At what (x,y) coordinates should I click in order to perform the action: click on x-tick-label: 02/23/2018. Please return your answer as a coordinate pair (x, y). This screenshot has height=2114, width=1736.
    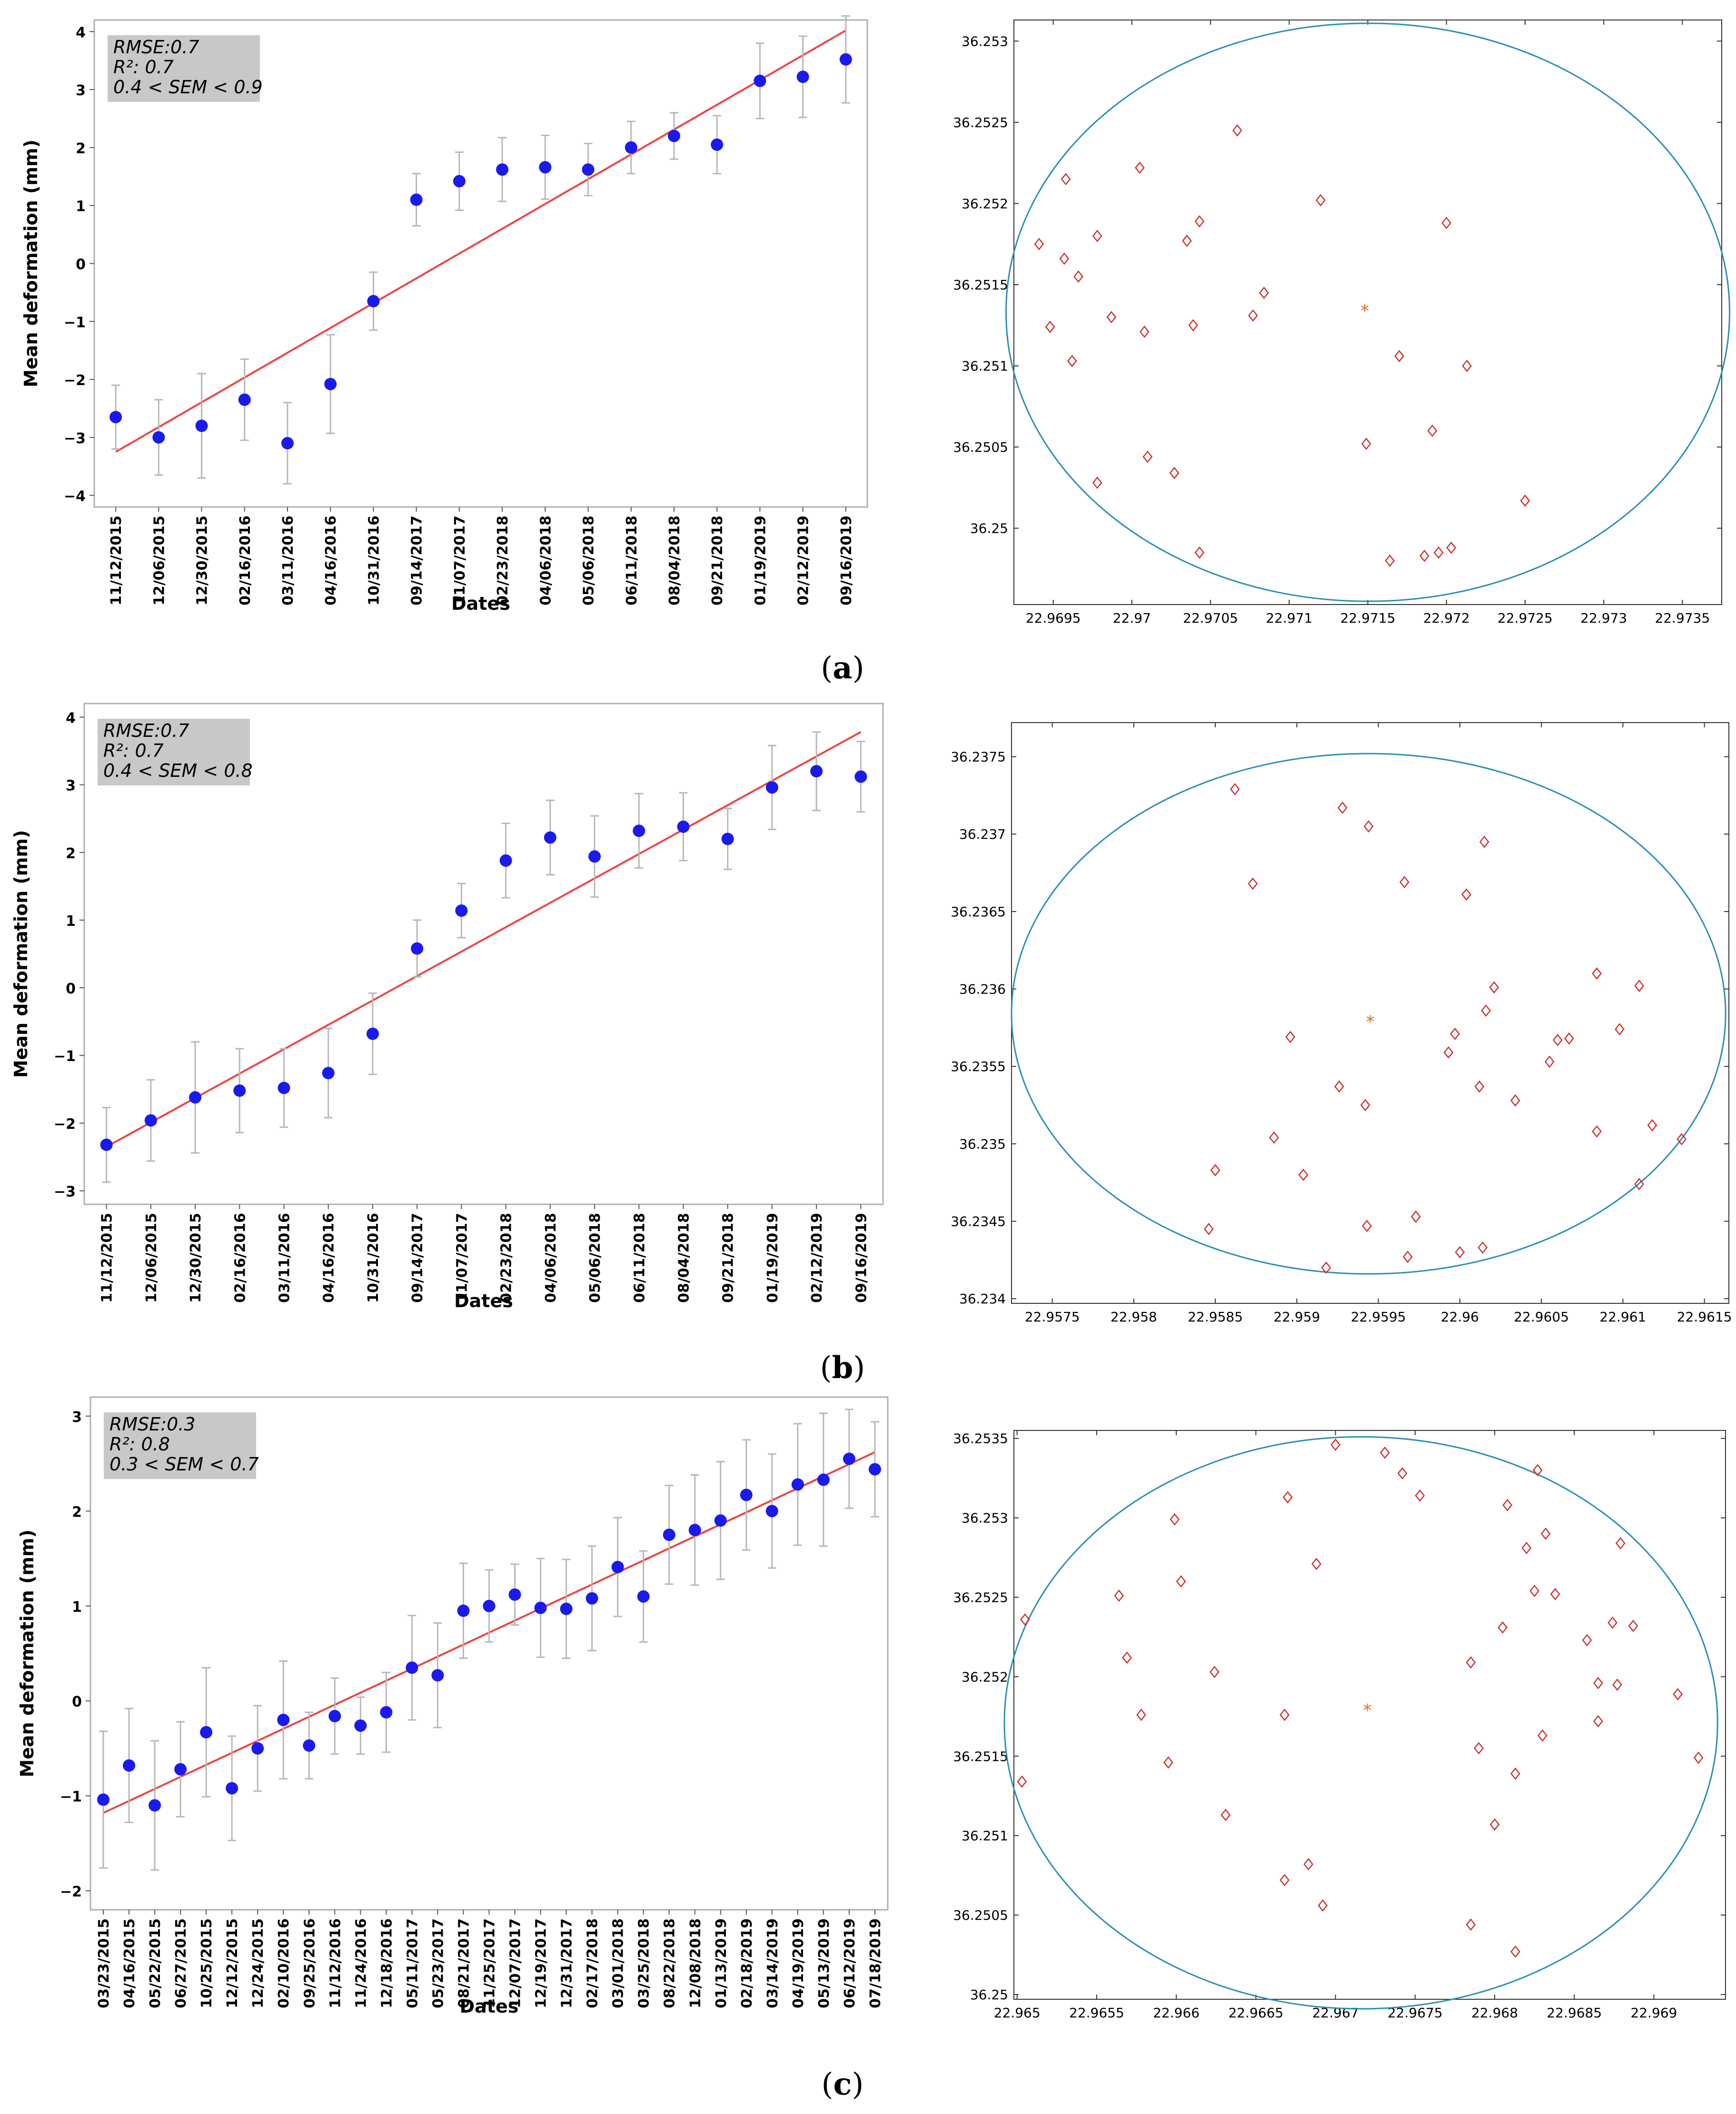
    Looking at the image, I should click on (506, 1258).